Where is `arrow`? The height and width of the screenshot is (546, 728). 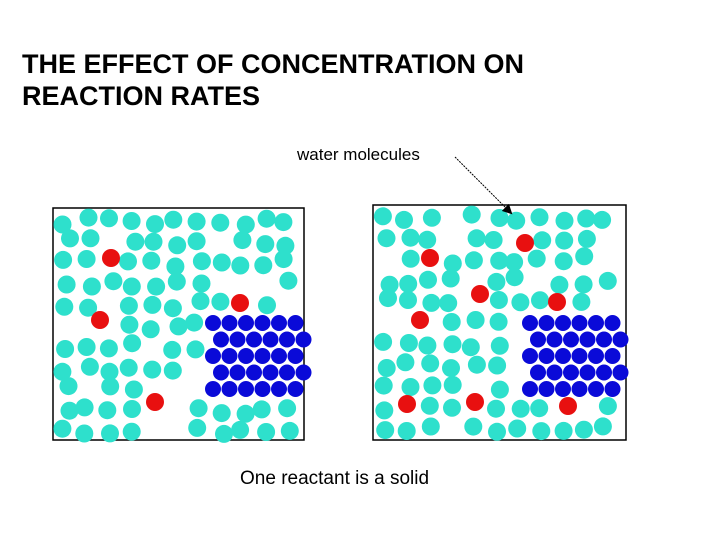 arrow is located at coordinates (483, 185).